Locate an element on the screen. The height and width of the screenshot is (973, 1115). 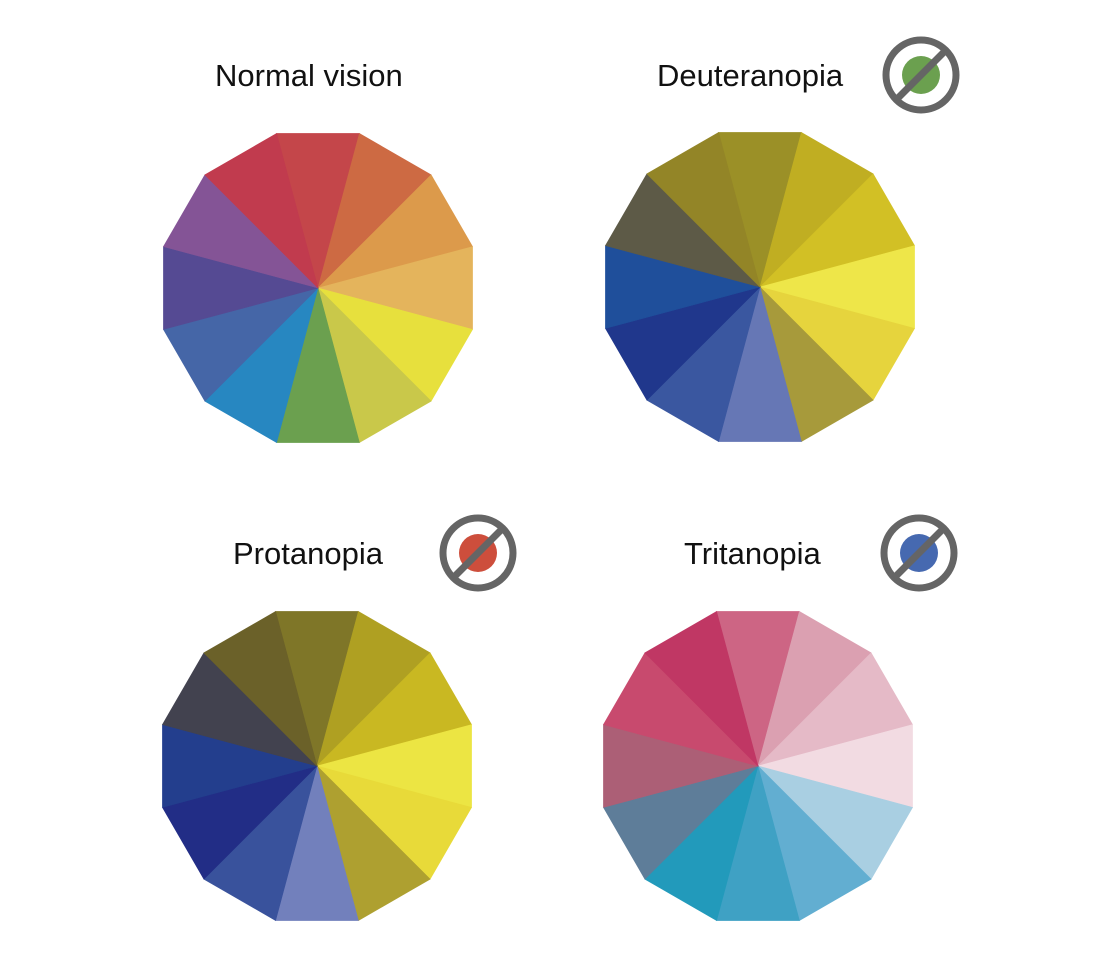
color-wheel-deuteranopia is located at coordinates (760, 287).